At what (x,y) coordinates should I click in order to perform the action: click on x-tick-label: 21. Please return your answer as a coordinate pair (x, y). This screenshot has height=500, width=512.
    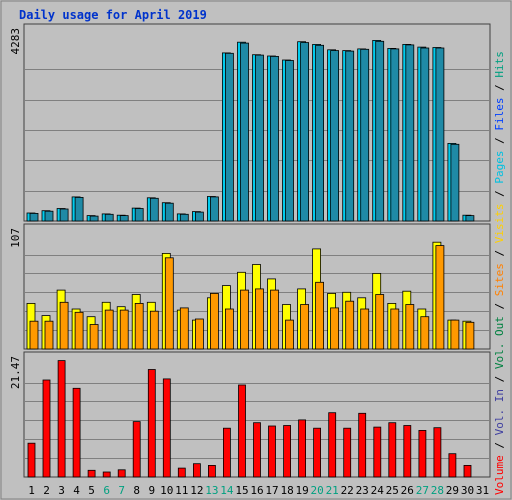
    Looking at the image, I should click on (332, 490).